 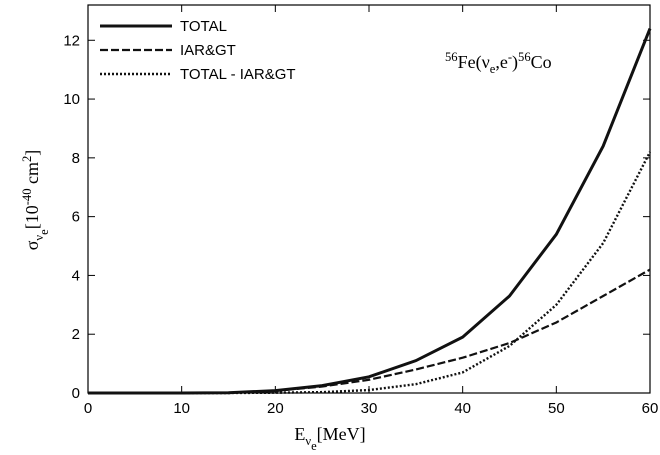 What do you see at coordinates (76, 393) in the screenshot?
I see `y-tick-label: 0` at bounding box center [76, 393].